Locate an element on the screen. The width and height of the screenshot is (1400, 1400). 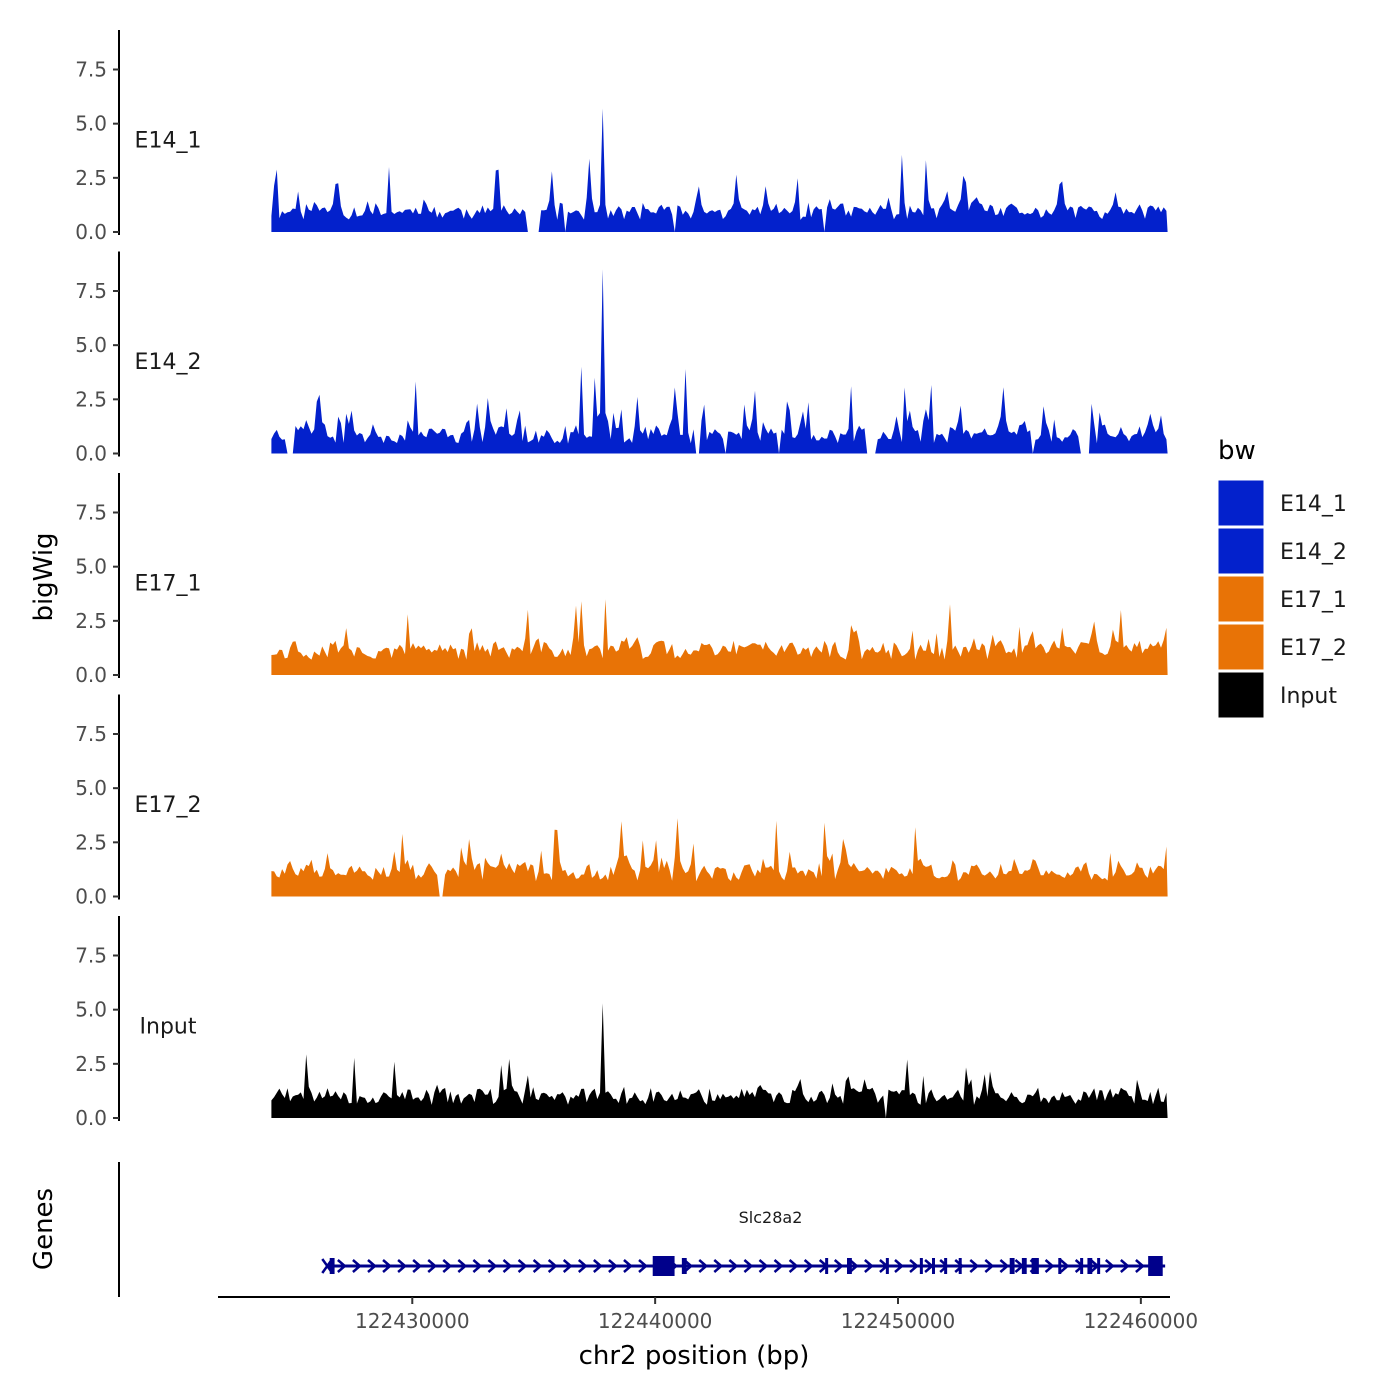
track-label: E17_1 is located at coordinates (168, 584).